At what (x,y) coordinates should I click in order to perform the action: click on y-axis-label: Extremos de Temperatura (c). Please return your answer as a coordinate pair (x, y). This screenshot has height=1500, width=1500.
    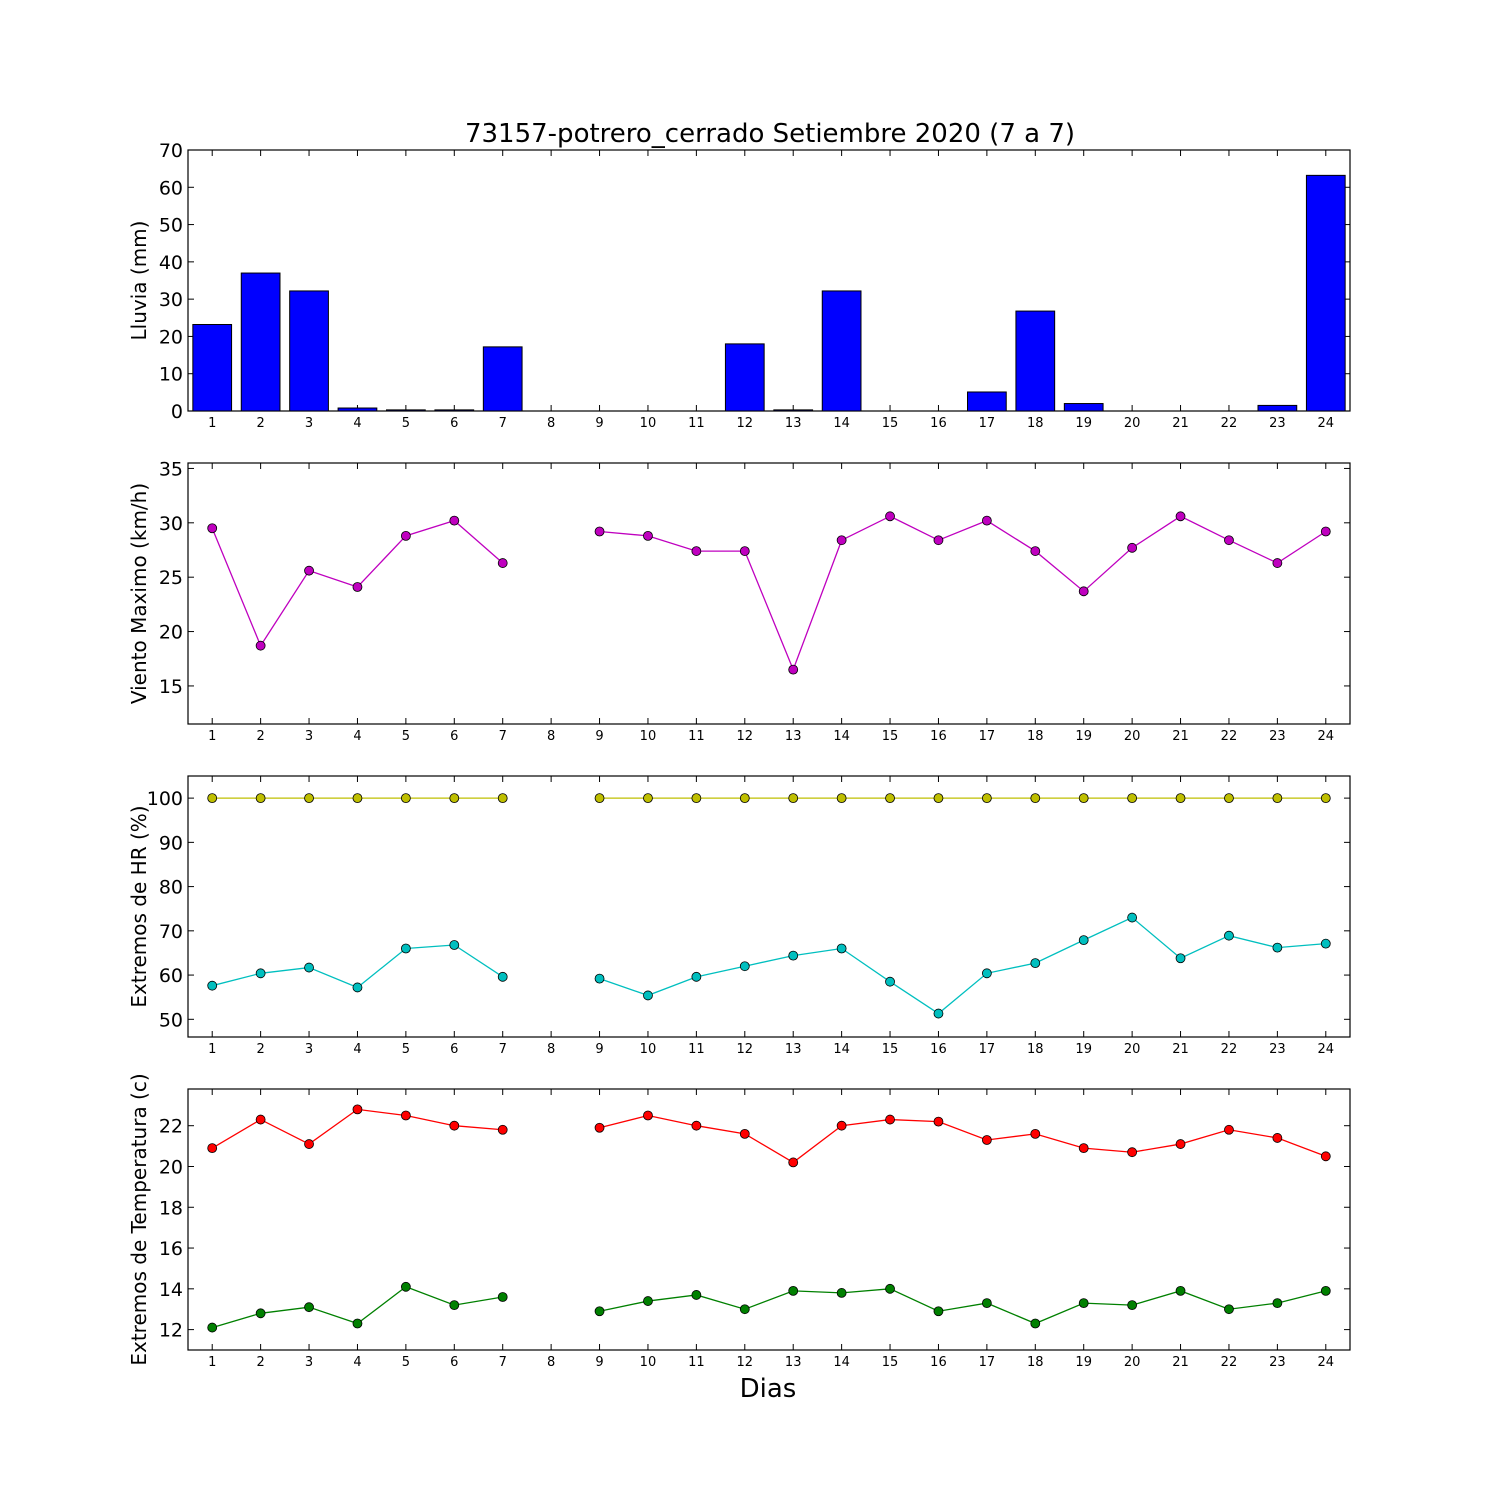
    Looking at the image, I should click on (139, 1219).